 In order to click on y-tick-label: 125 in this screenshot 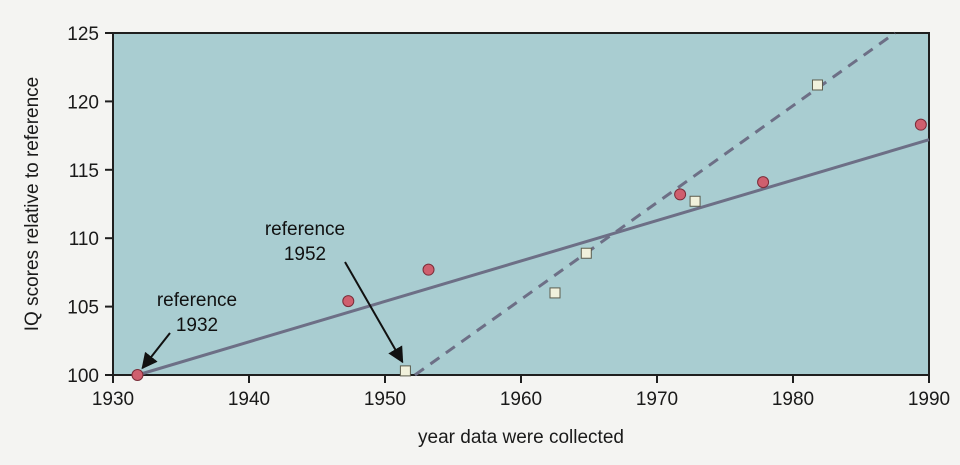, I will do `click(83, 34)`.